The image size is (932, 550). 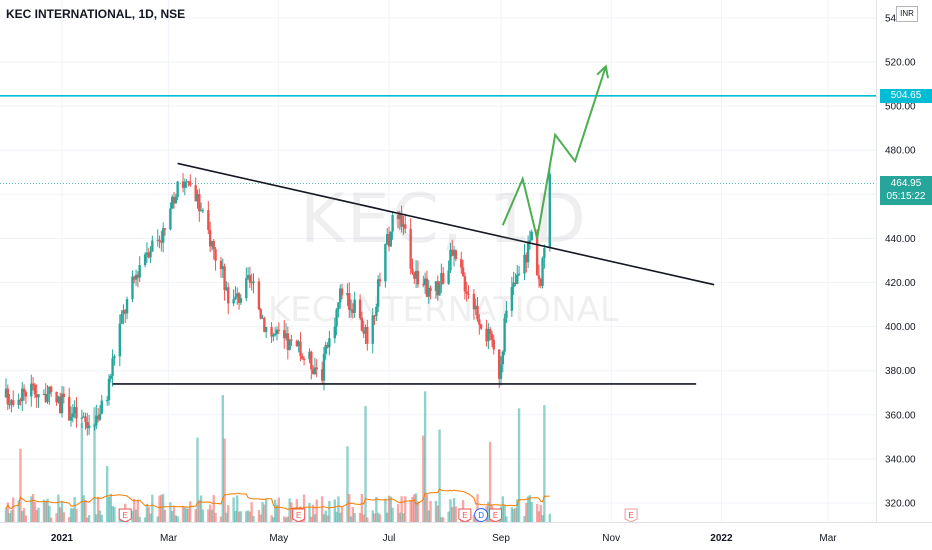 What do you see at coordinates (169, 538) in the screenshot?
I see `time-tick-label: Mar` at bounding box center [169, 538].